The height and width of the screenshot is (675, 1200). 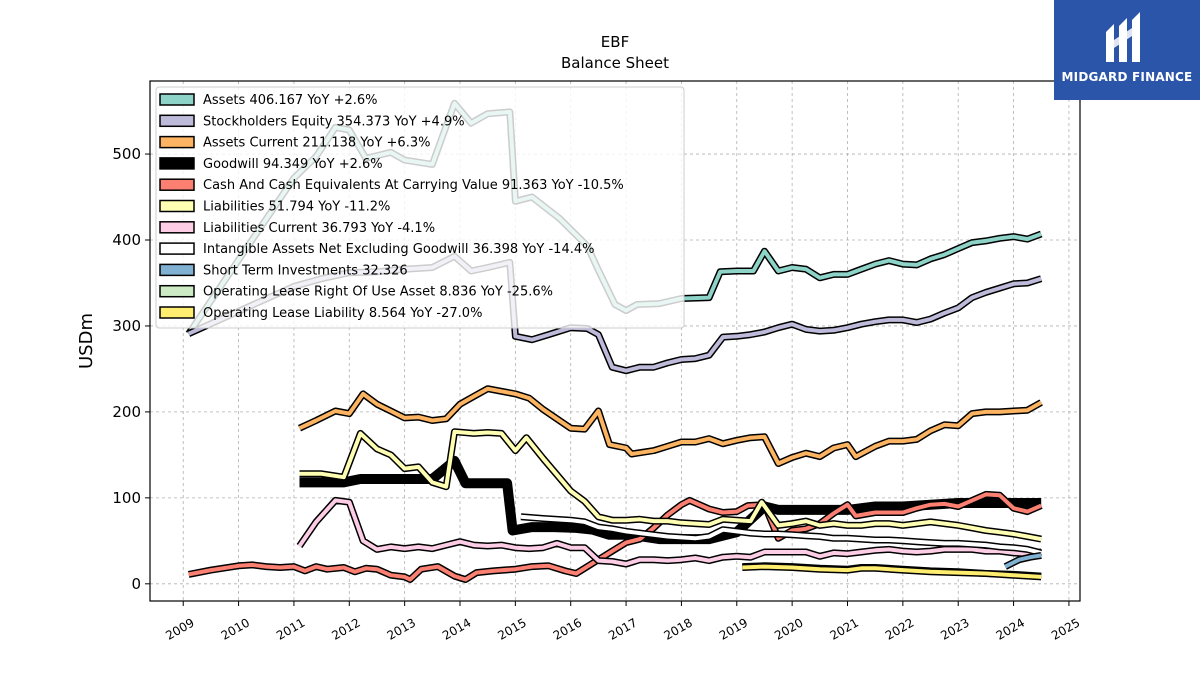 What do you see at coordinates (899, 628) in the screenshot?
I see `x-tick-label: 2022` at bounding box center [899, 628].